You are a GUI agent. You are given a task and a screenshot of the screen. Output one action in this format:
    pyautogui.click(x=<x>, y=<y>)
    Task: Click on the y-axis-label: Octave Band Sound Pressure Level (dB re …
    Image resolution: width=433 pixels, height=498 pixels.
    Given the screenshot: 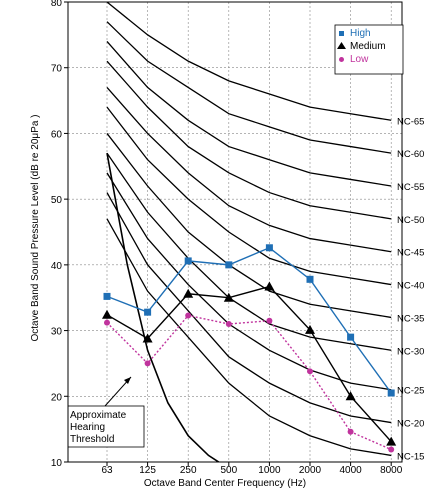 What is the action you would take?
    pyautogui.click(x=35, y=228)
    